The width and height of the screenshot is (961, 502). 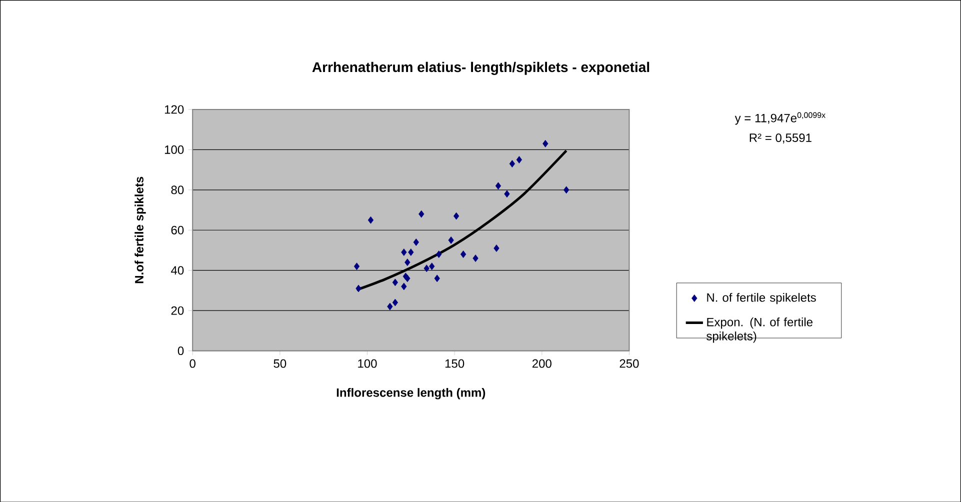 What do you see at coordinates (759, 330) in the screenshot?
I see `legend-label: Expon. (N. of fertile spikelets)` at bounding box center [759, 330].